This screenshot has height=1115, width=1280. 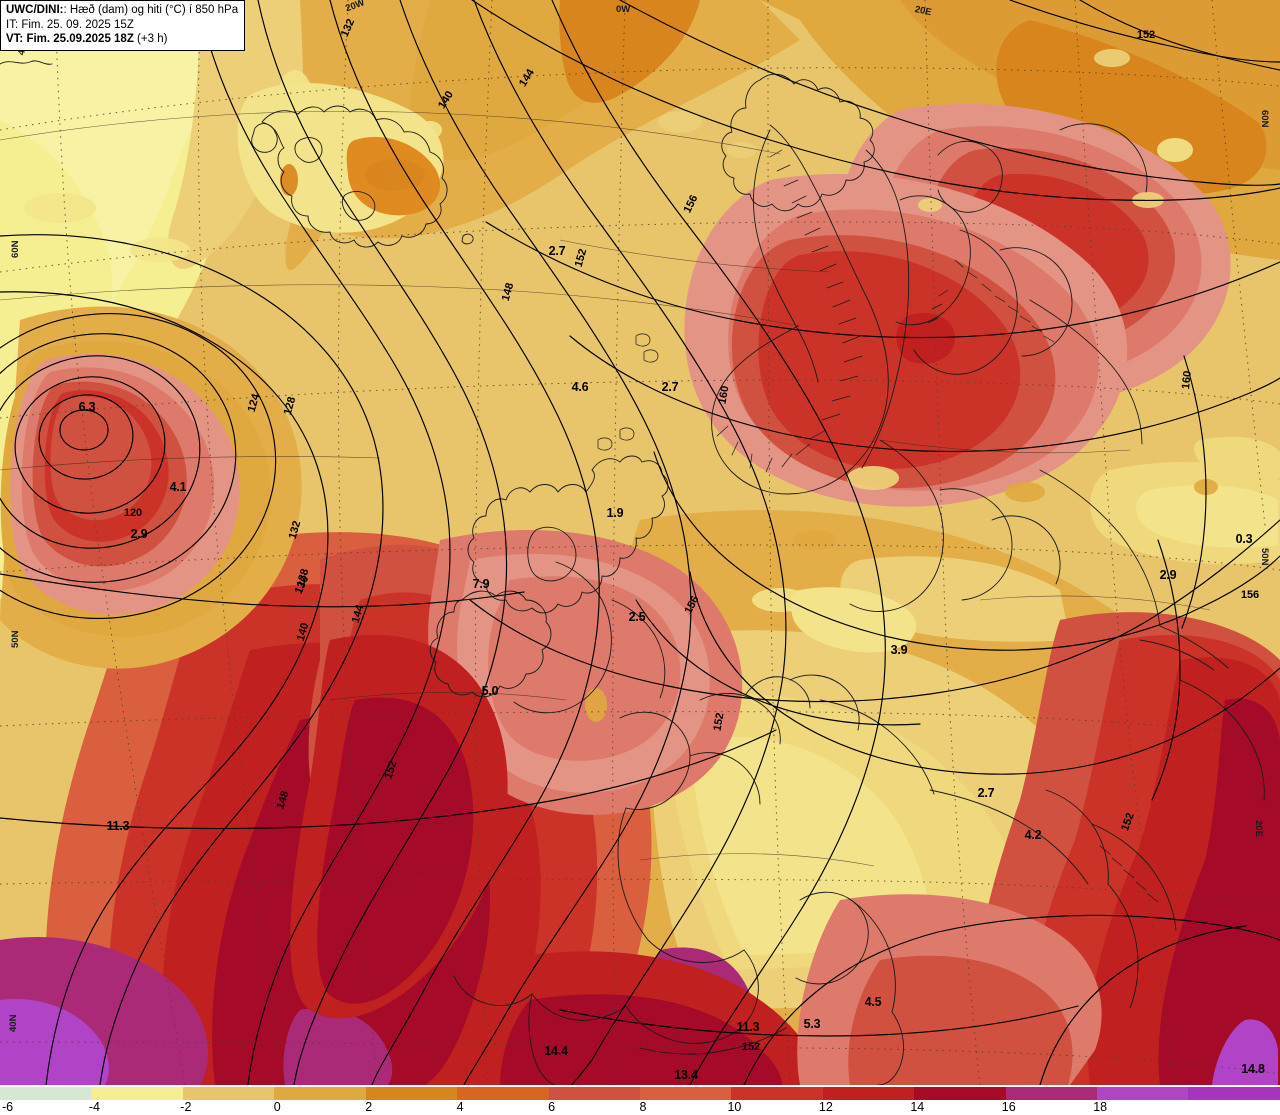 What do you see at coordinates (1033, 835) in the screenshot?
I see `temp-value-label: 4.2` at bounding box center [1033, 835].